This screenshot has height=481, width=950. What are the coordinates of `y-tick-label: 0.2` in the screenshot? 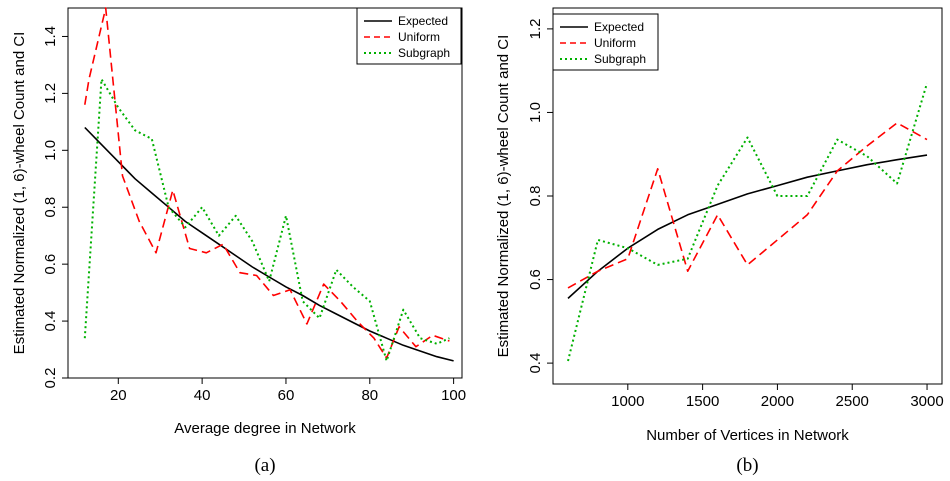 It's located at (50, 378).